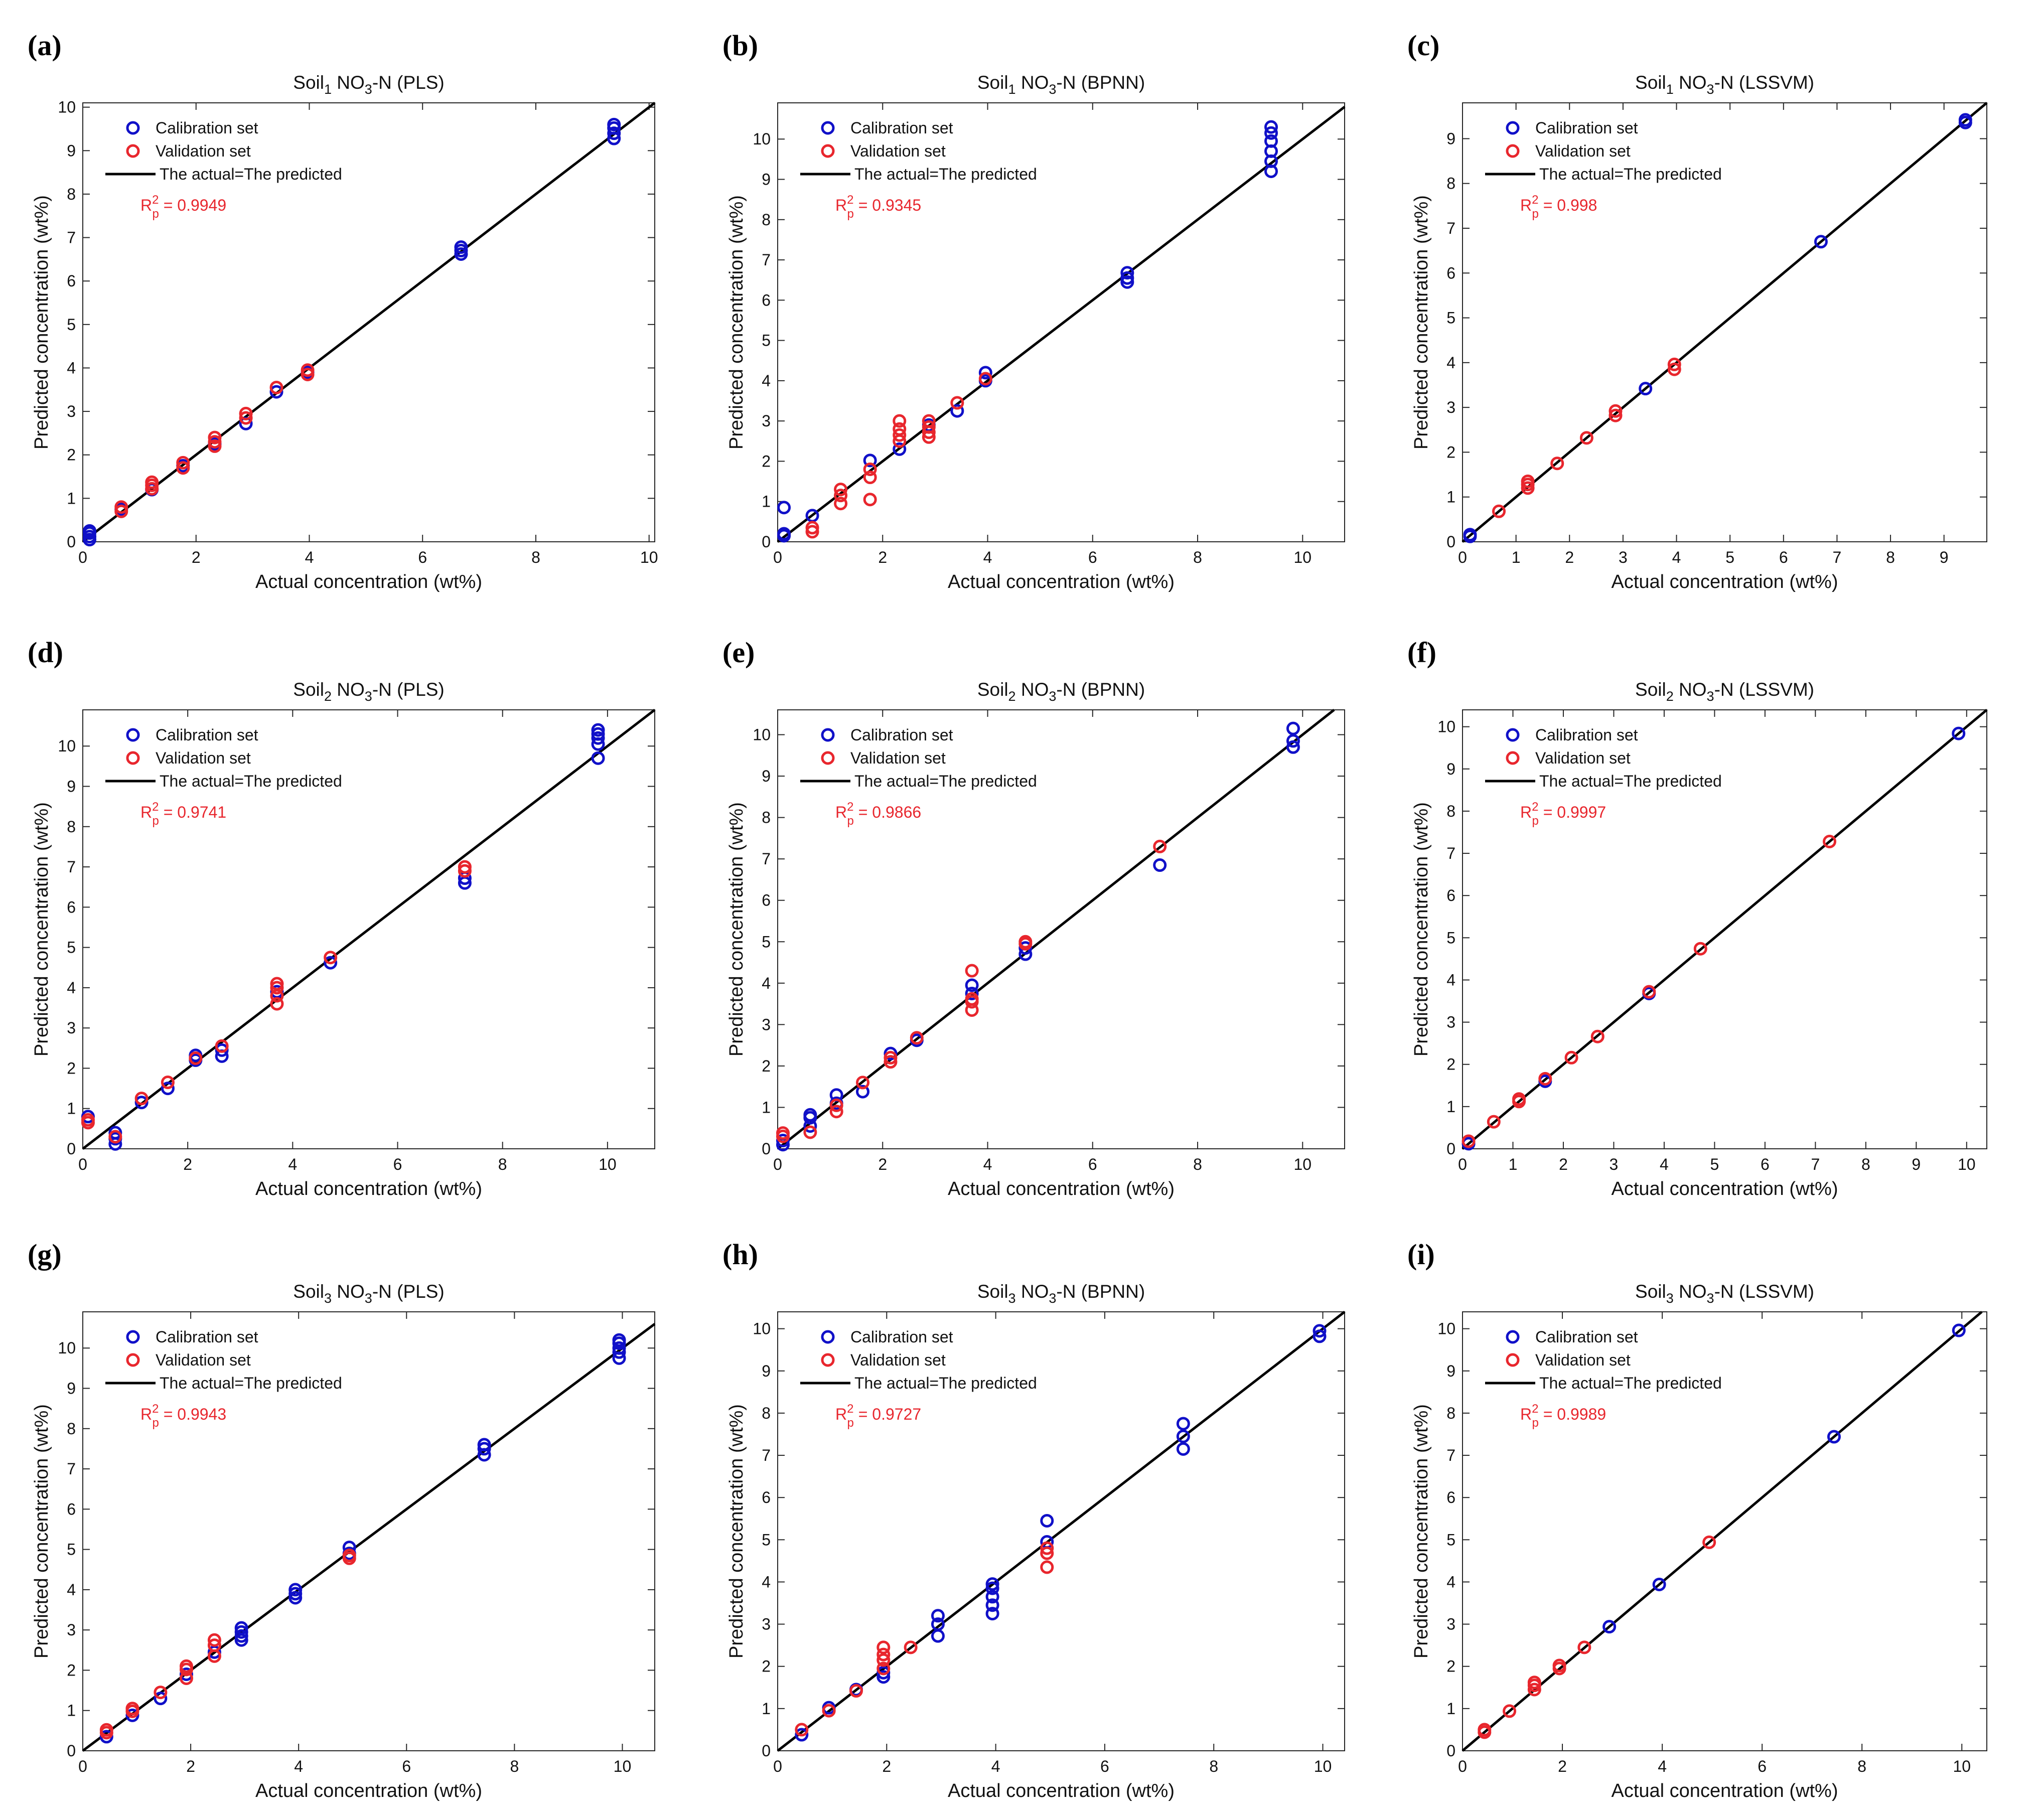 Image resolution: width=2042 pixels, height=1820 pixels. Describe the element at coordinates (1815, 1164) in the screenshot. I see `x-tick-label: 7` at that location.